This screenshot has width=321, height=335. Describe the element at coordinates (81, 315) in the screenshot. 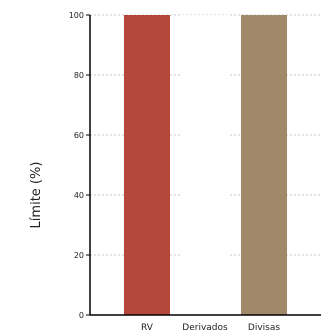

I see `y-tick-label-0: 0` at that location.